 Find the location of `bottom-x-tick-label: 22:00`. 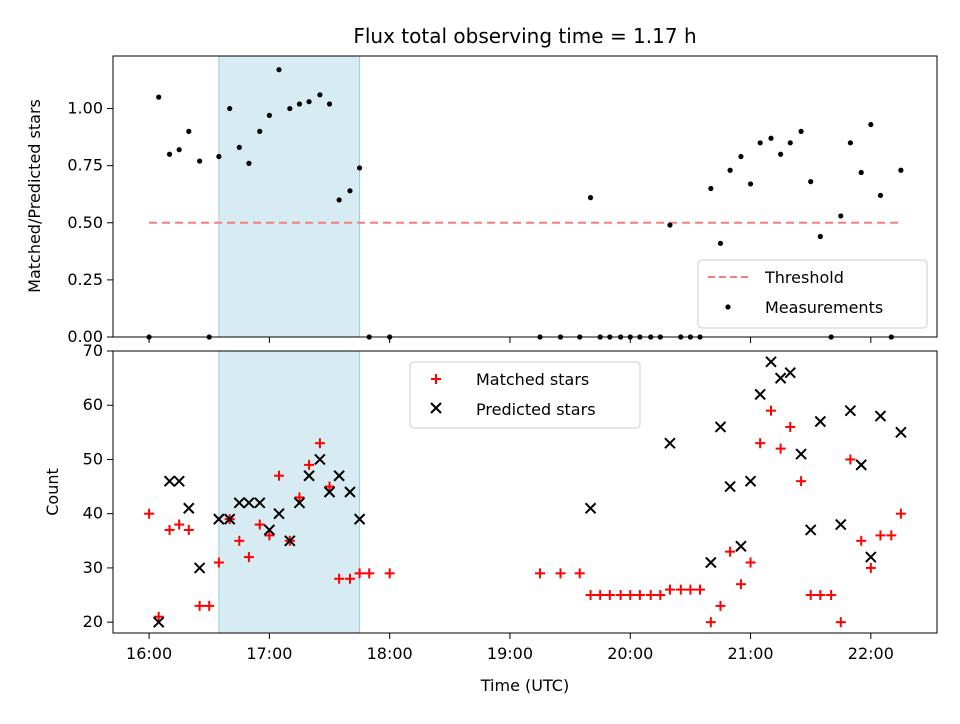

bottom-x-tick-label: 22:00 is located at coordinates (871, 653).